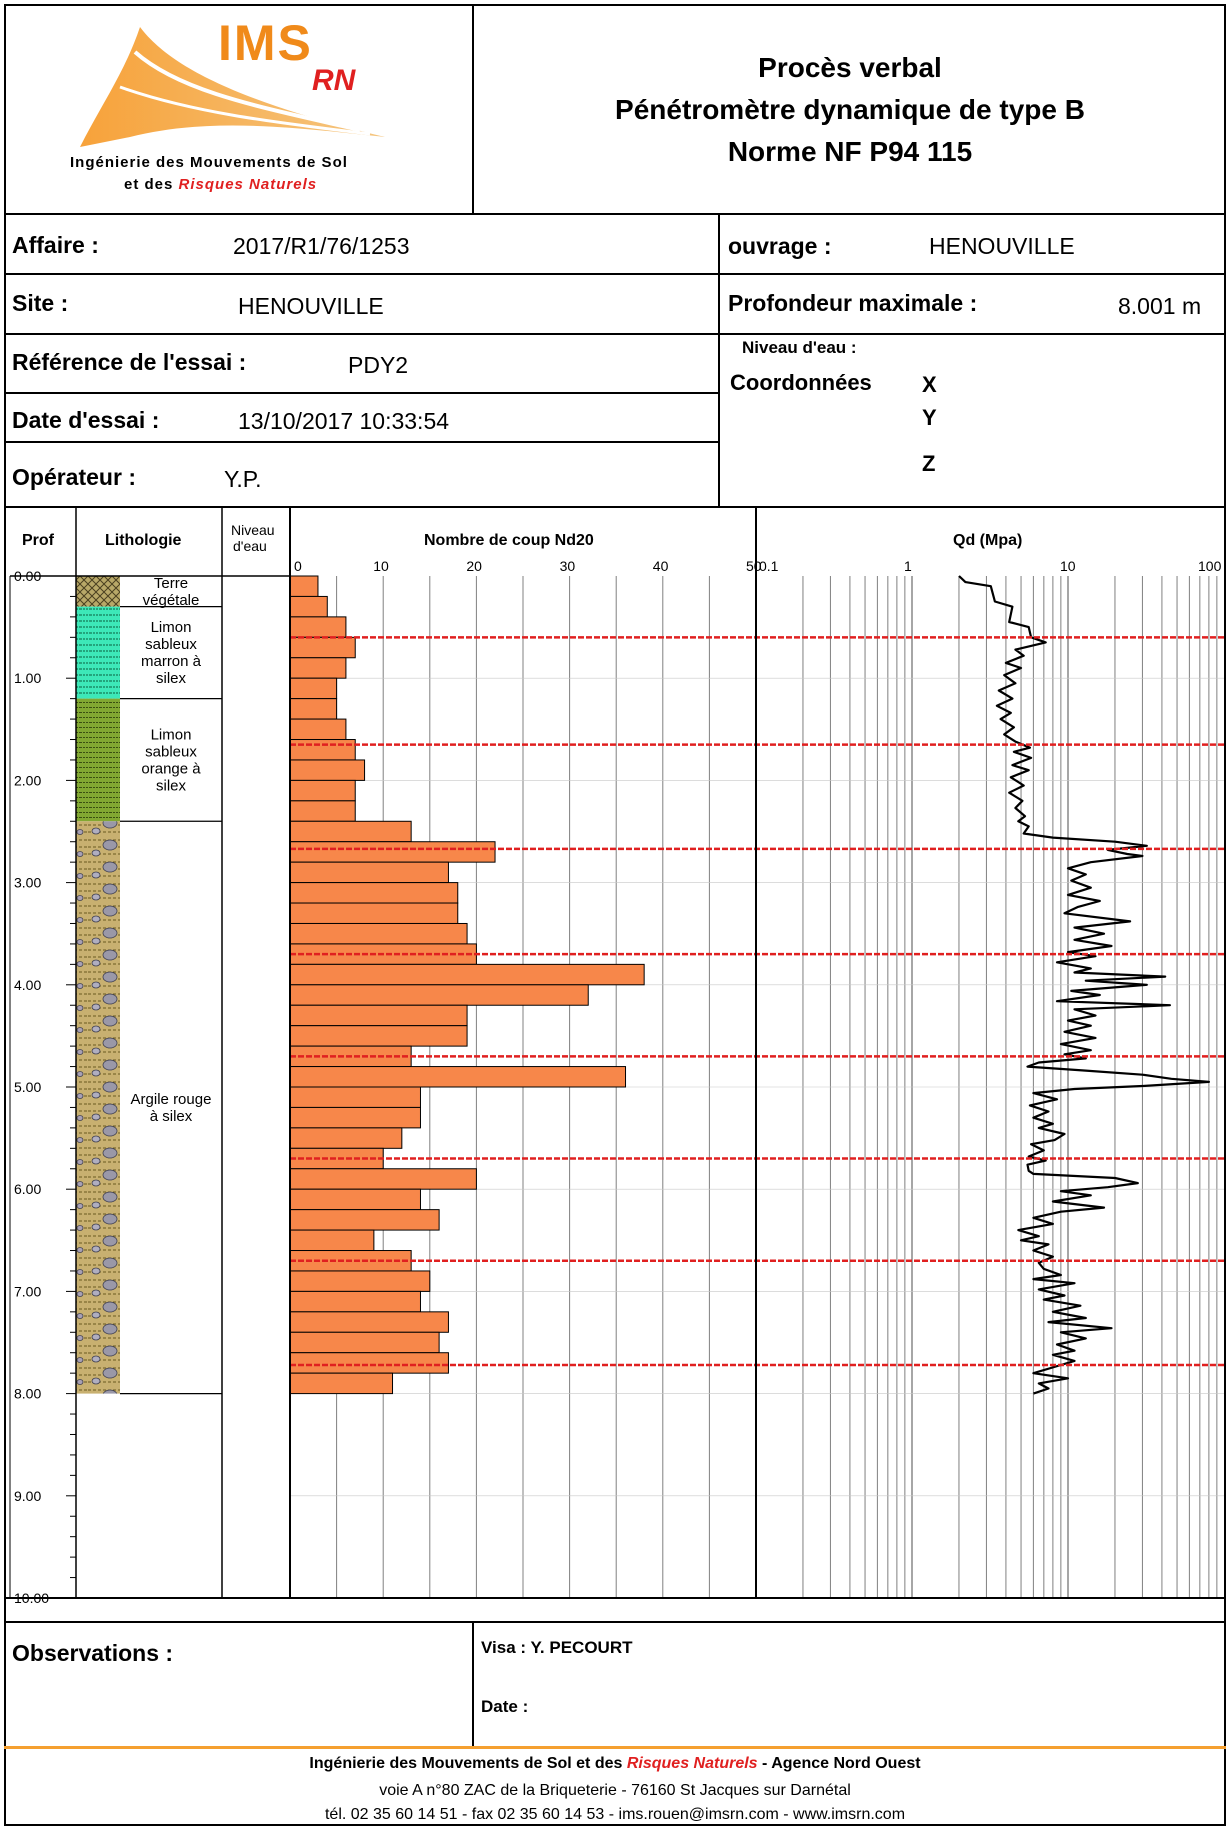  Describe the element at coordinates (171, 600) in the screenshot. I see `lithology-label: végétale` at that location.